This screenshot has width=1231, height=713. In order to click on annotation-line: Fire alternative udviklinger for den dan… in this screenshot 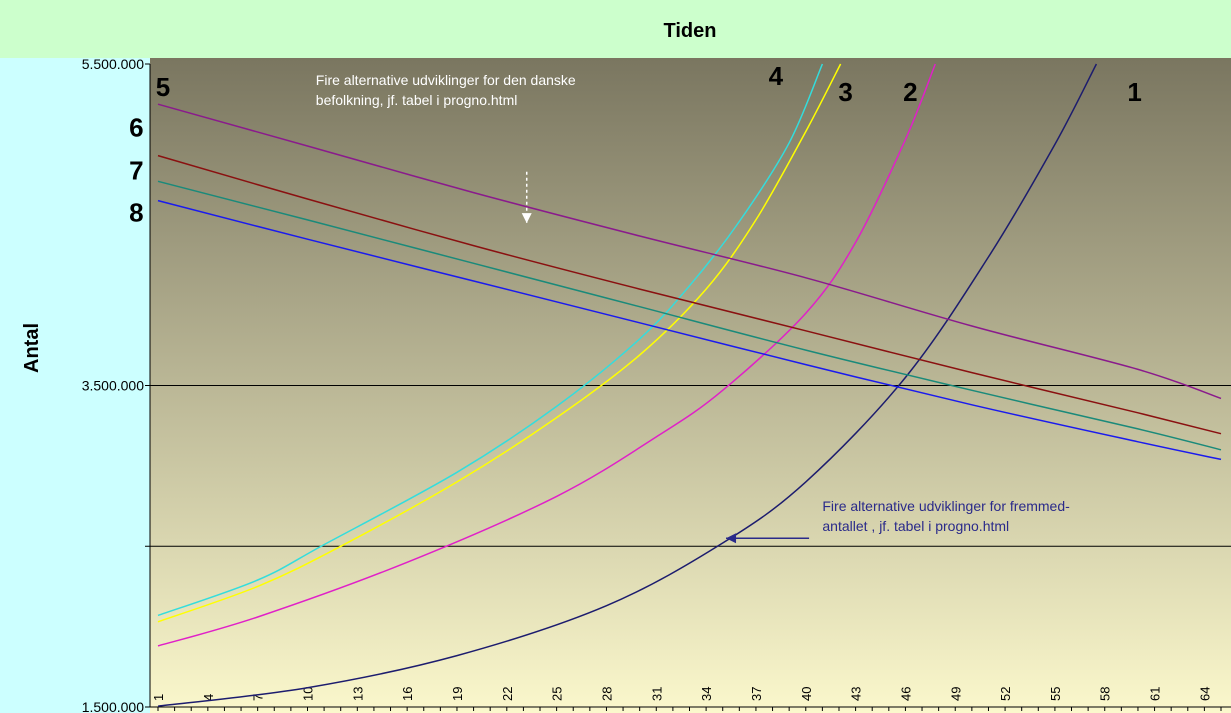, I will do `click(446, 80)`.